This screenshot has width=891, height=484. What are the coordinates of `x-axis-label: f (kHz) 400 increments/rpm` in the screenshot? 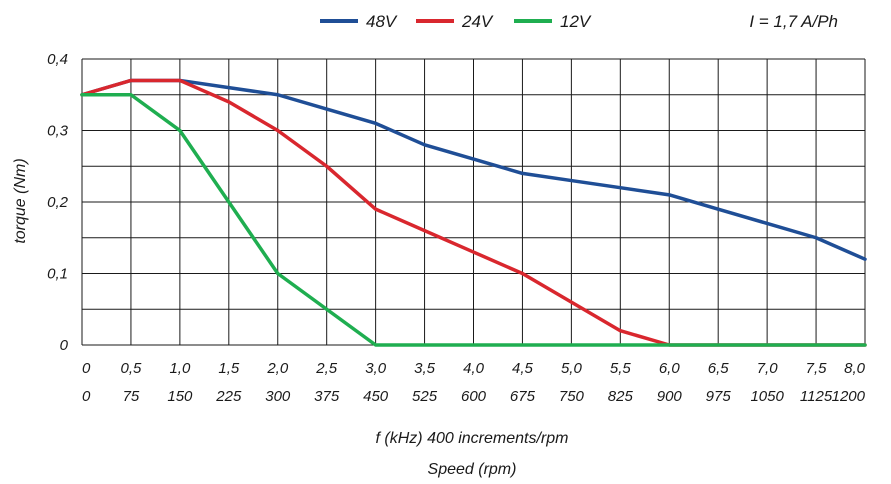 It's located at (472, 438).